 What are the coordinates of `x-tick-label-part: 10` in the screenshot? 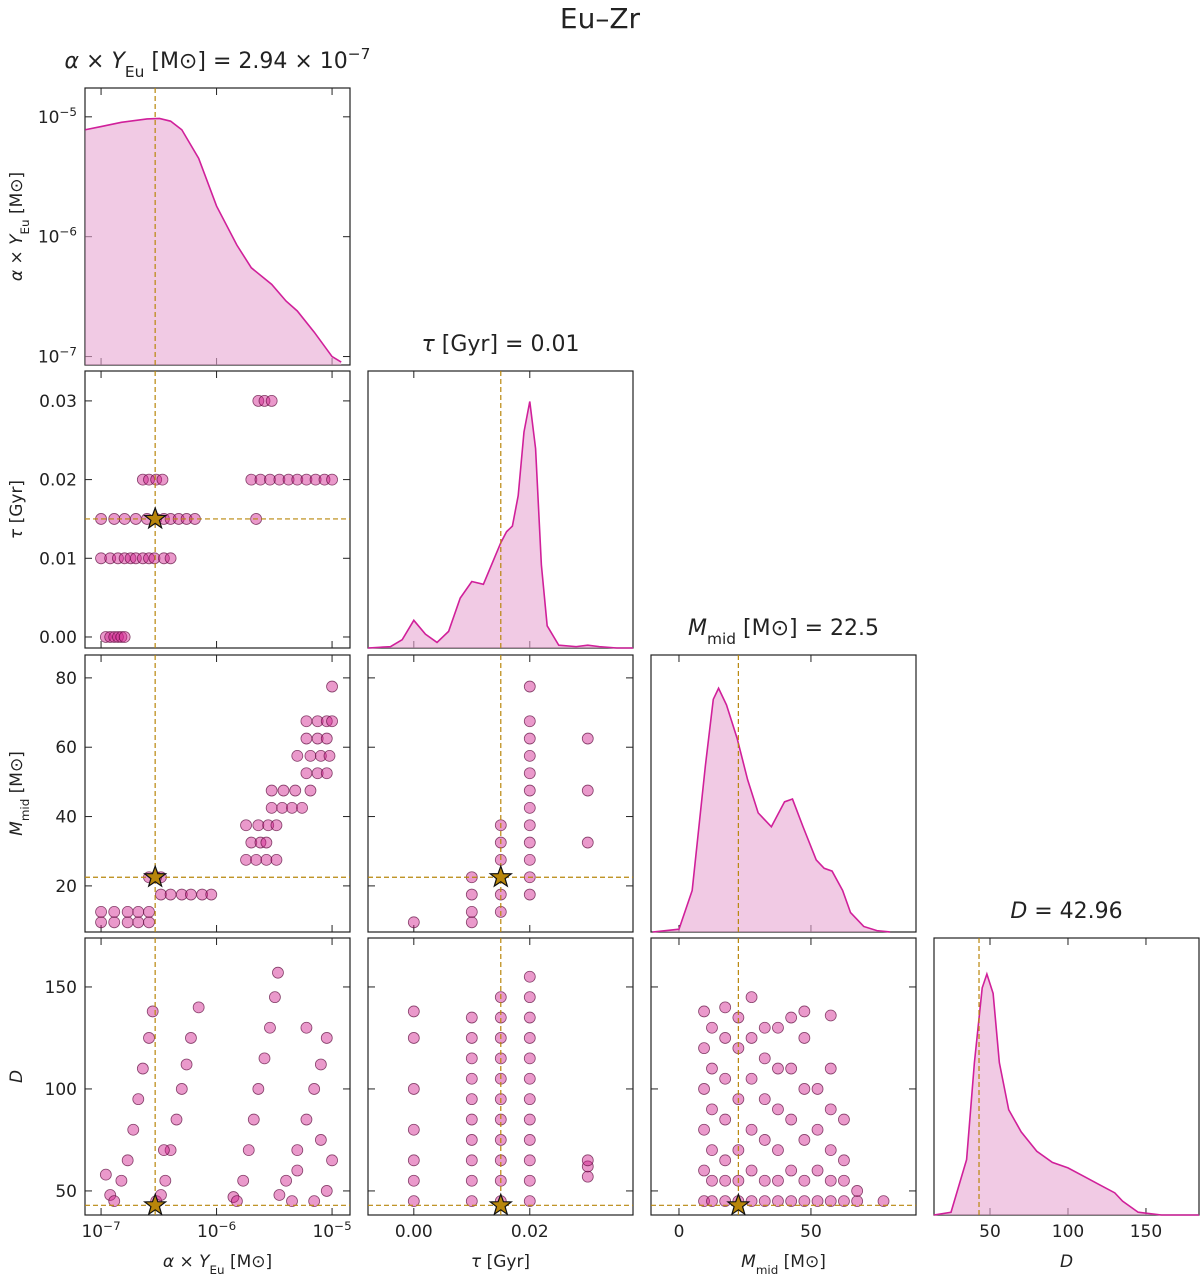 It's located at (92, 1232).